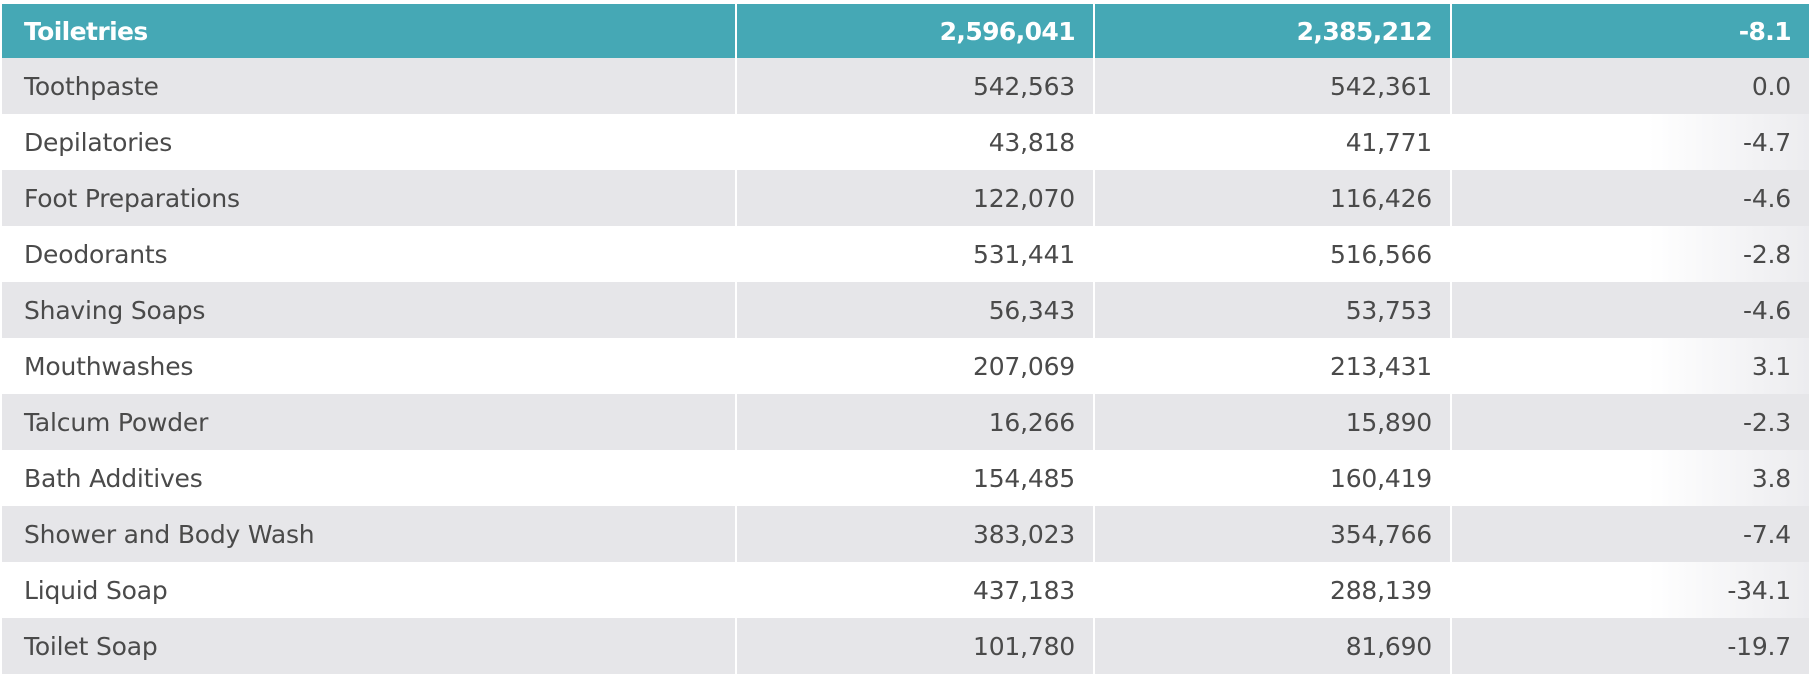 This screenshot has width=1811, height=679. What do you see at coordinates (1629, 534) in the screenshot?
I see `row-change: -7.4` at bounding box center [1629, 534].